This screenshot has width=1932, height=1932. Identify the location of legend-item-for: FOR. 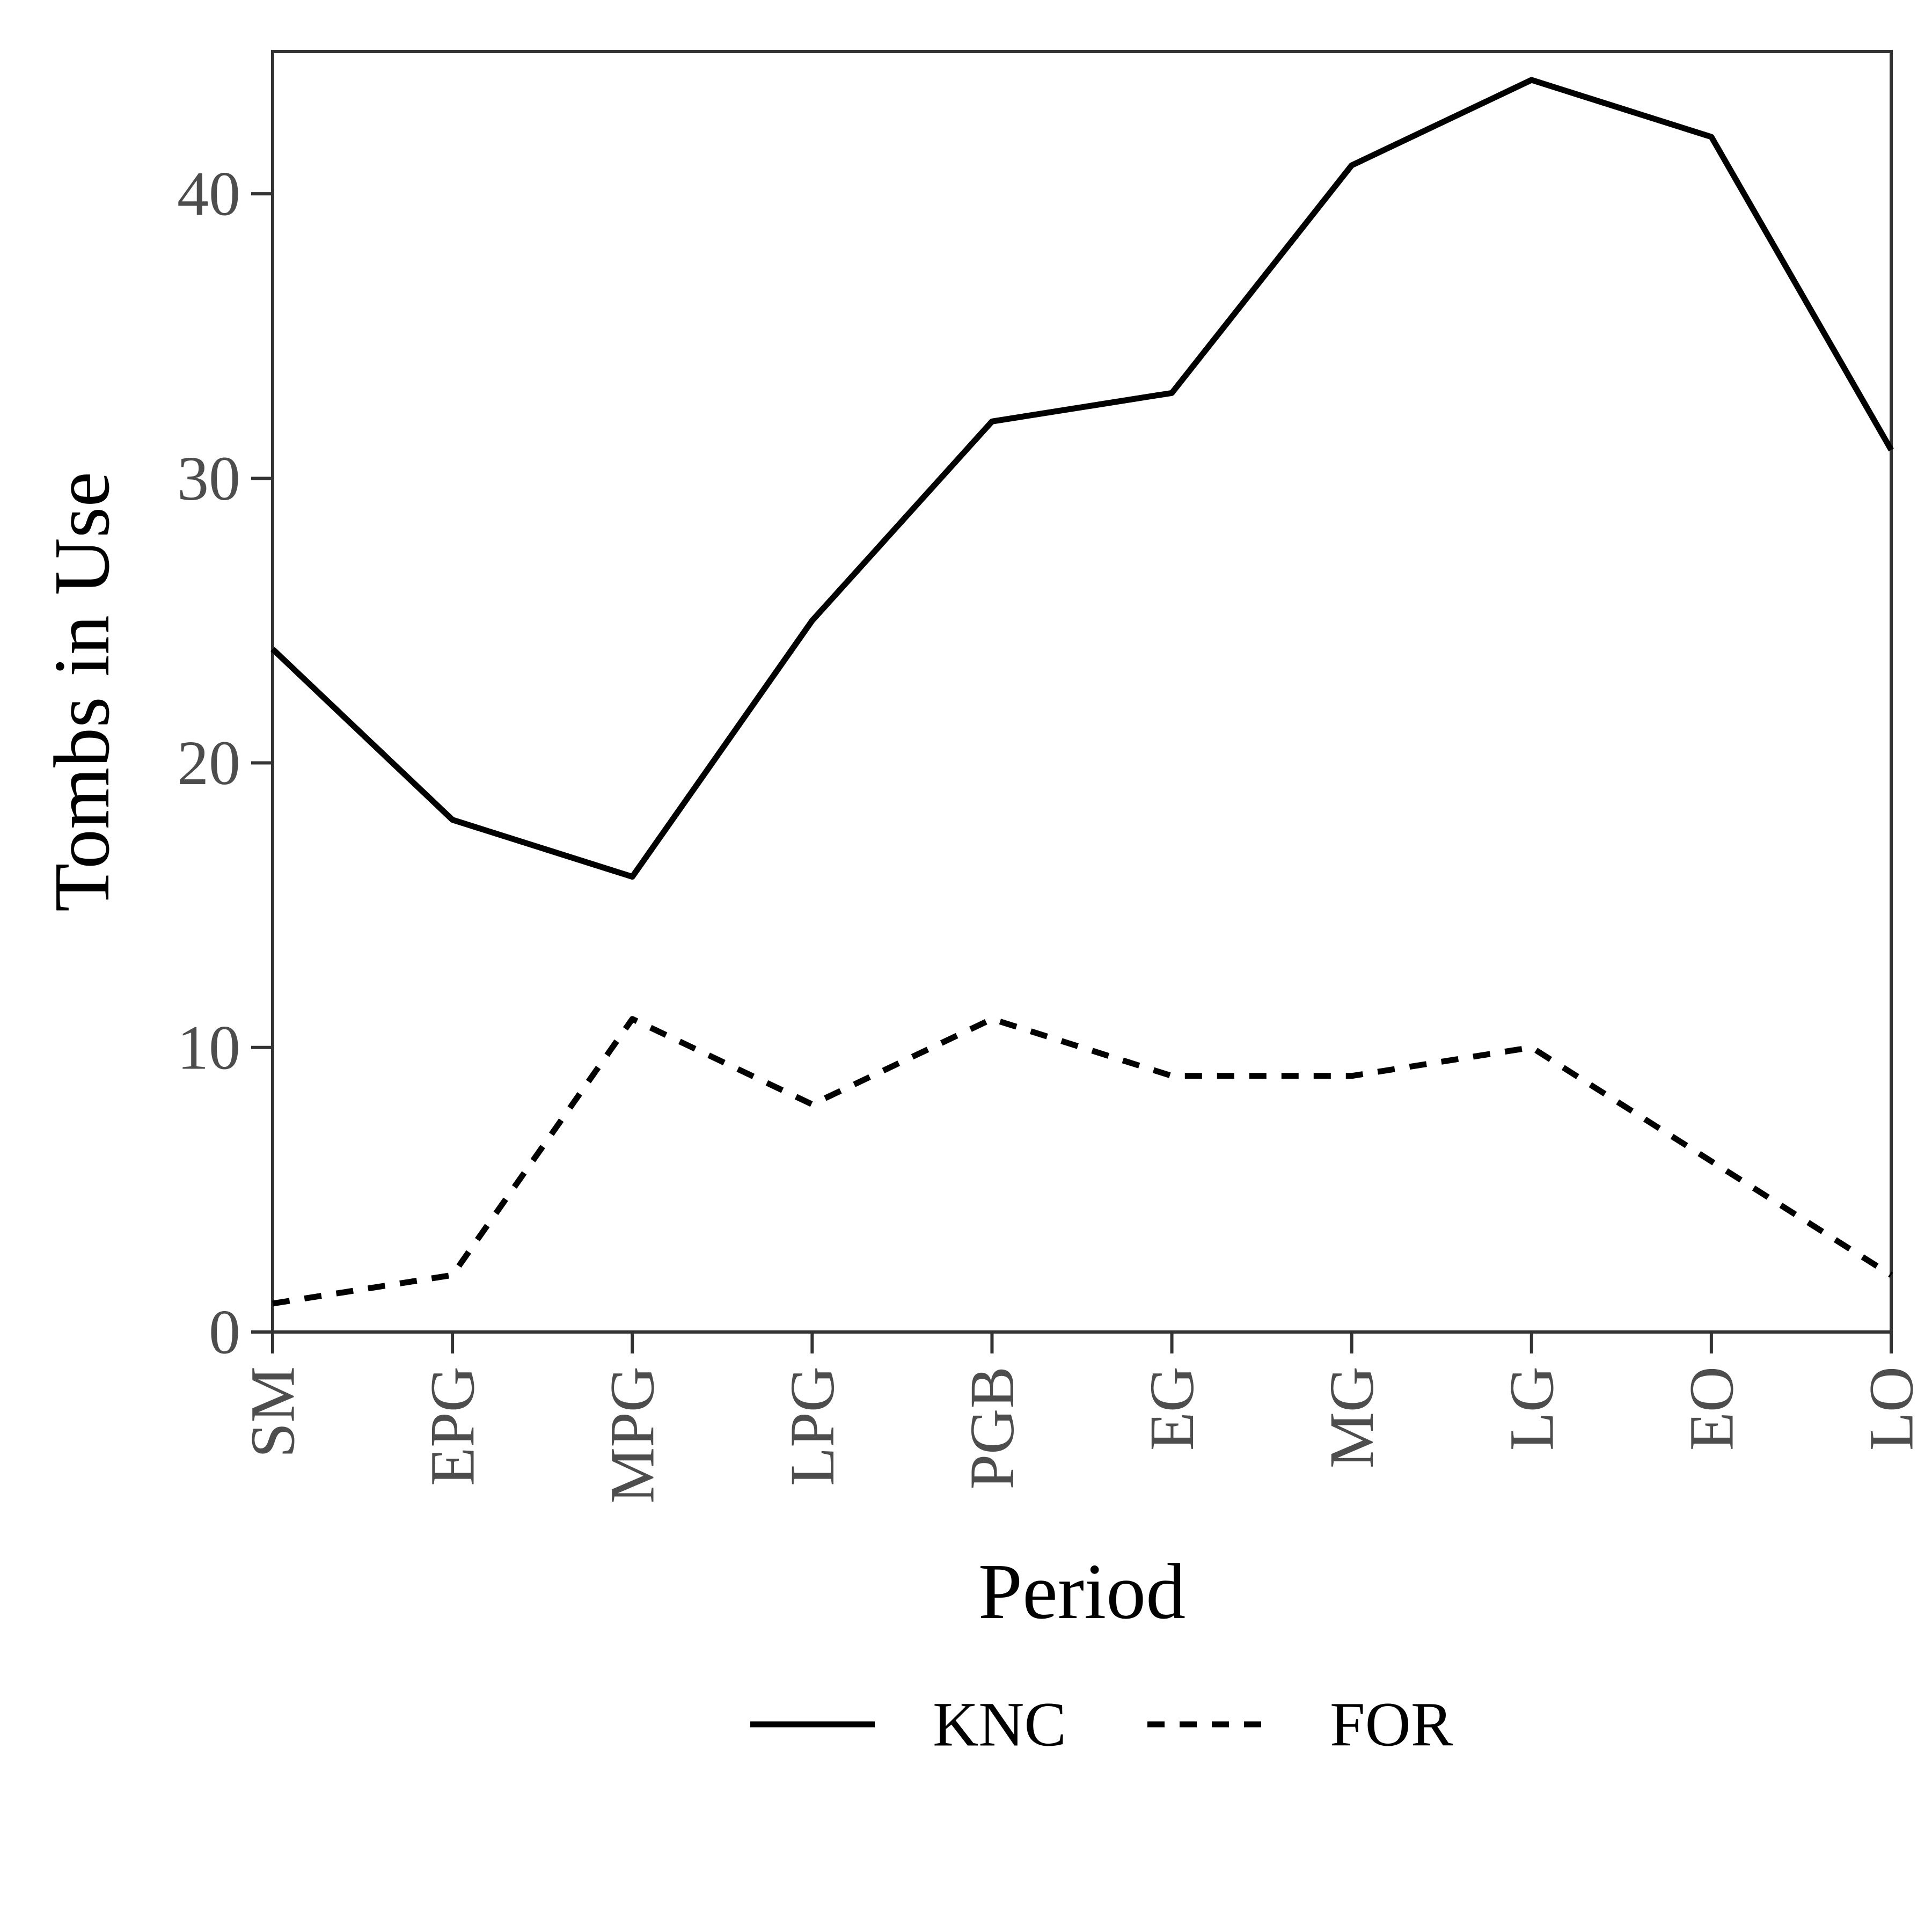
(1300, 1724).